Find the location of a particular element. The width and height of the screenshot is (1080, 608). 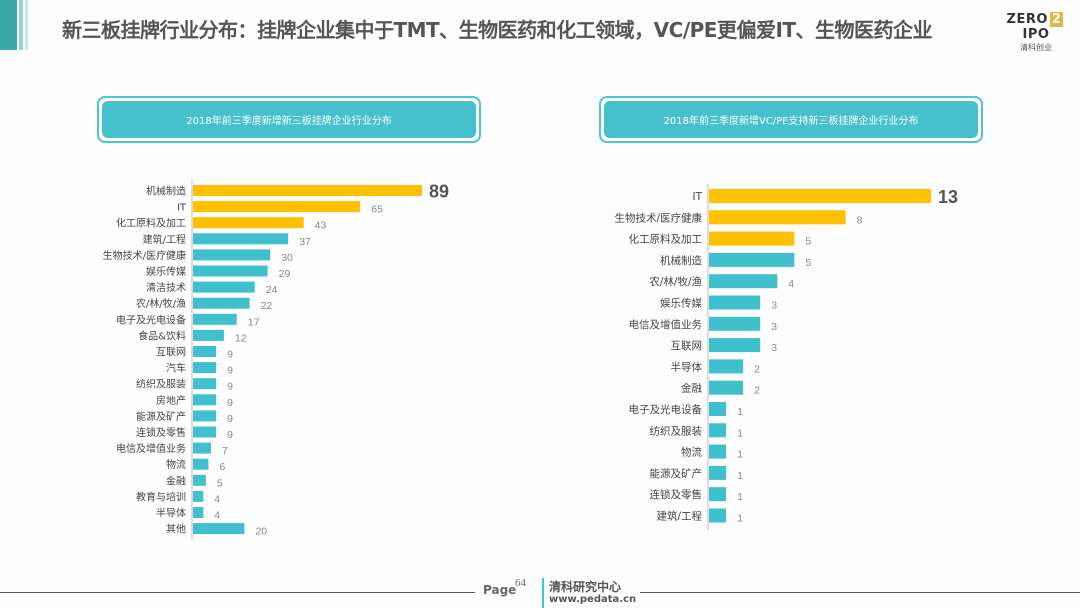

logo-text: ZERO is located at coordinates (1027, 19).